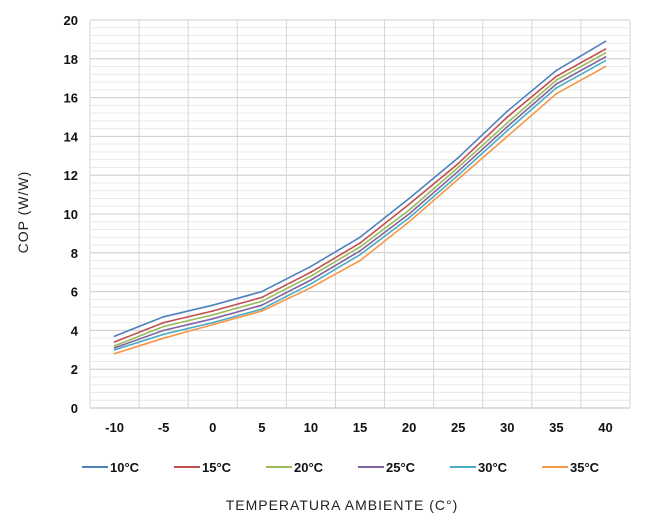 The image size is (648, 524). What do you see at coordinates (71, 20) in the screenshot?
I see `y-tick-label: 20` at bounding box center [71, 20].